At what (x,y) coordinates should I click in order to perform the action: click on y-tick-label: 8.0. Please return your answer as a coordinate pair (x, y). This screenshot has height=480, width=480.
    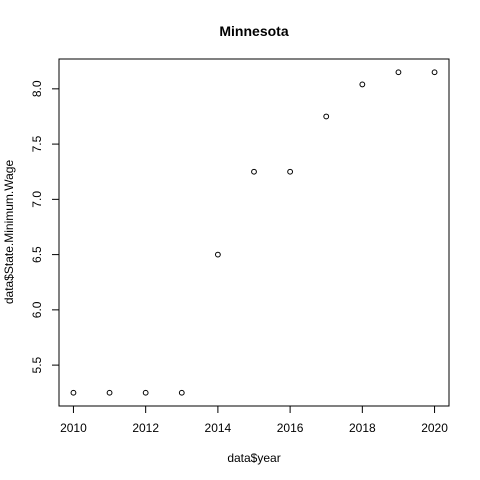
    Looking at the image, I should click on (37, 88).